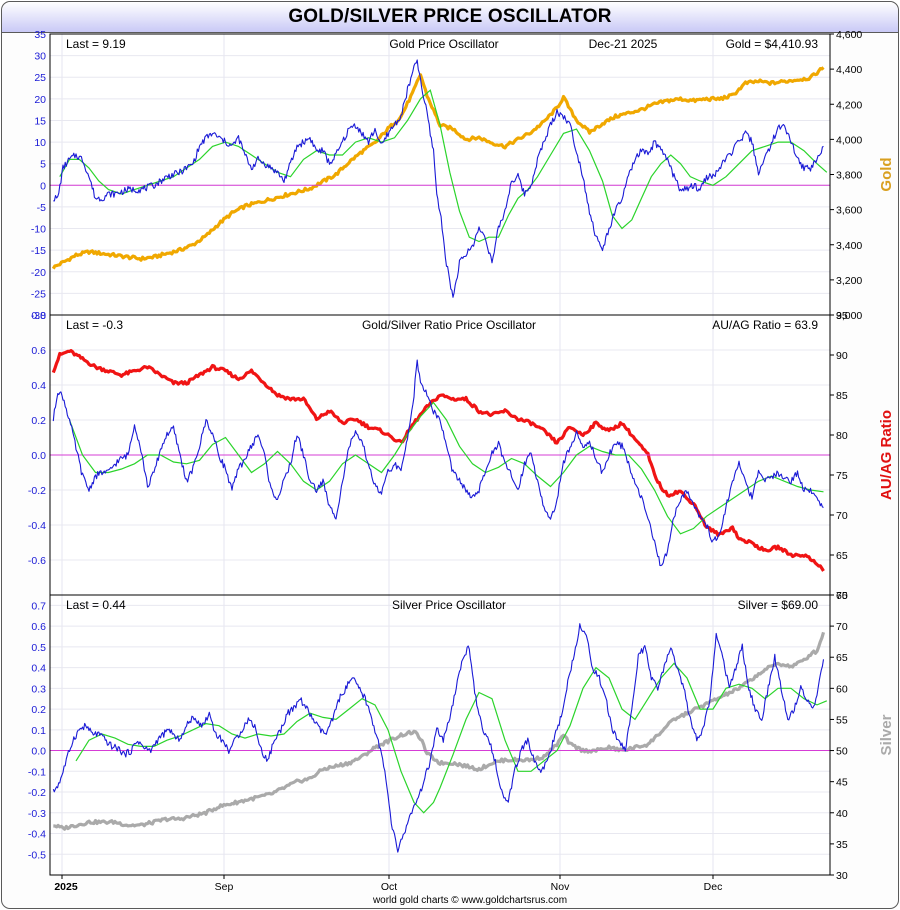 The image size is (900, 910). I want to click on chart-title: GOLD/SILVER PRICE OSCILLATOR, so click(450, 16).